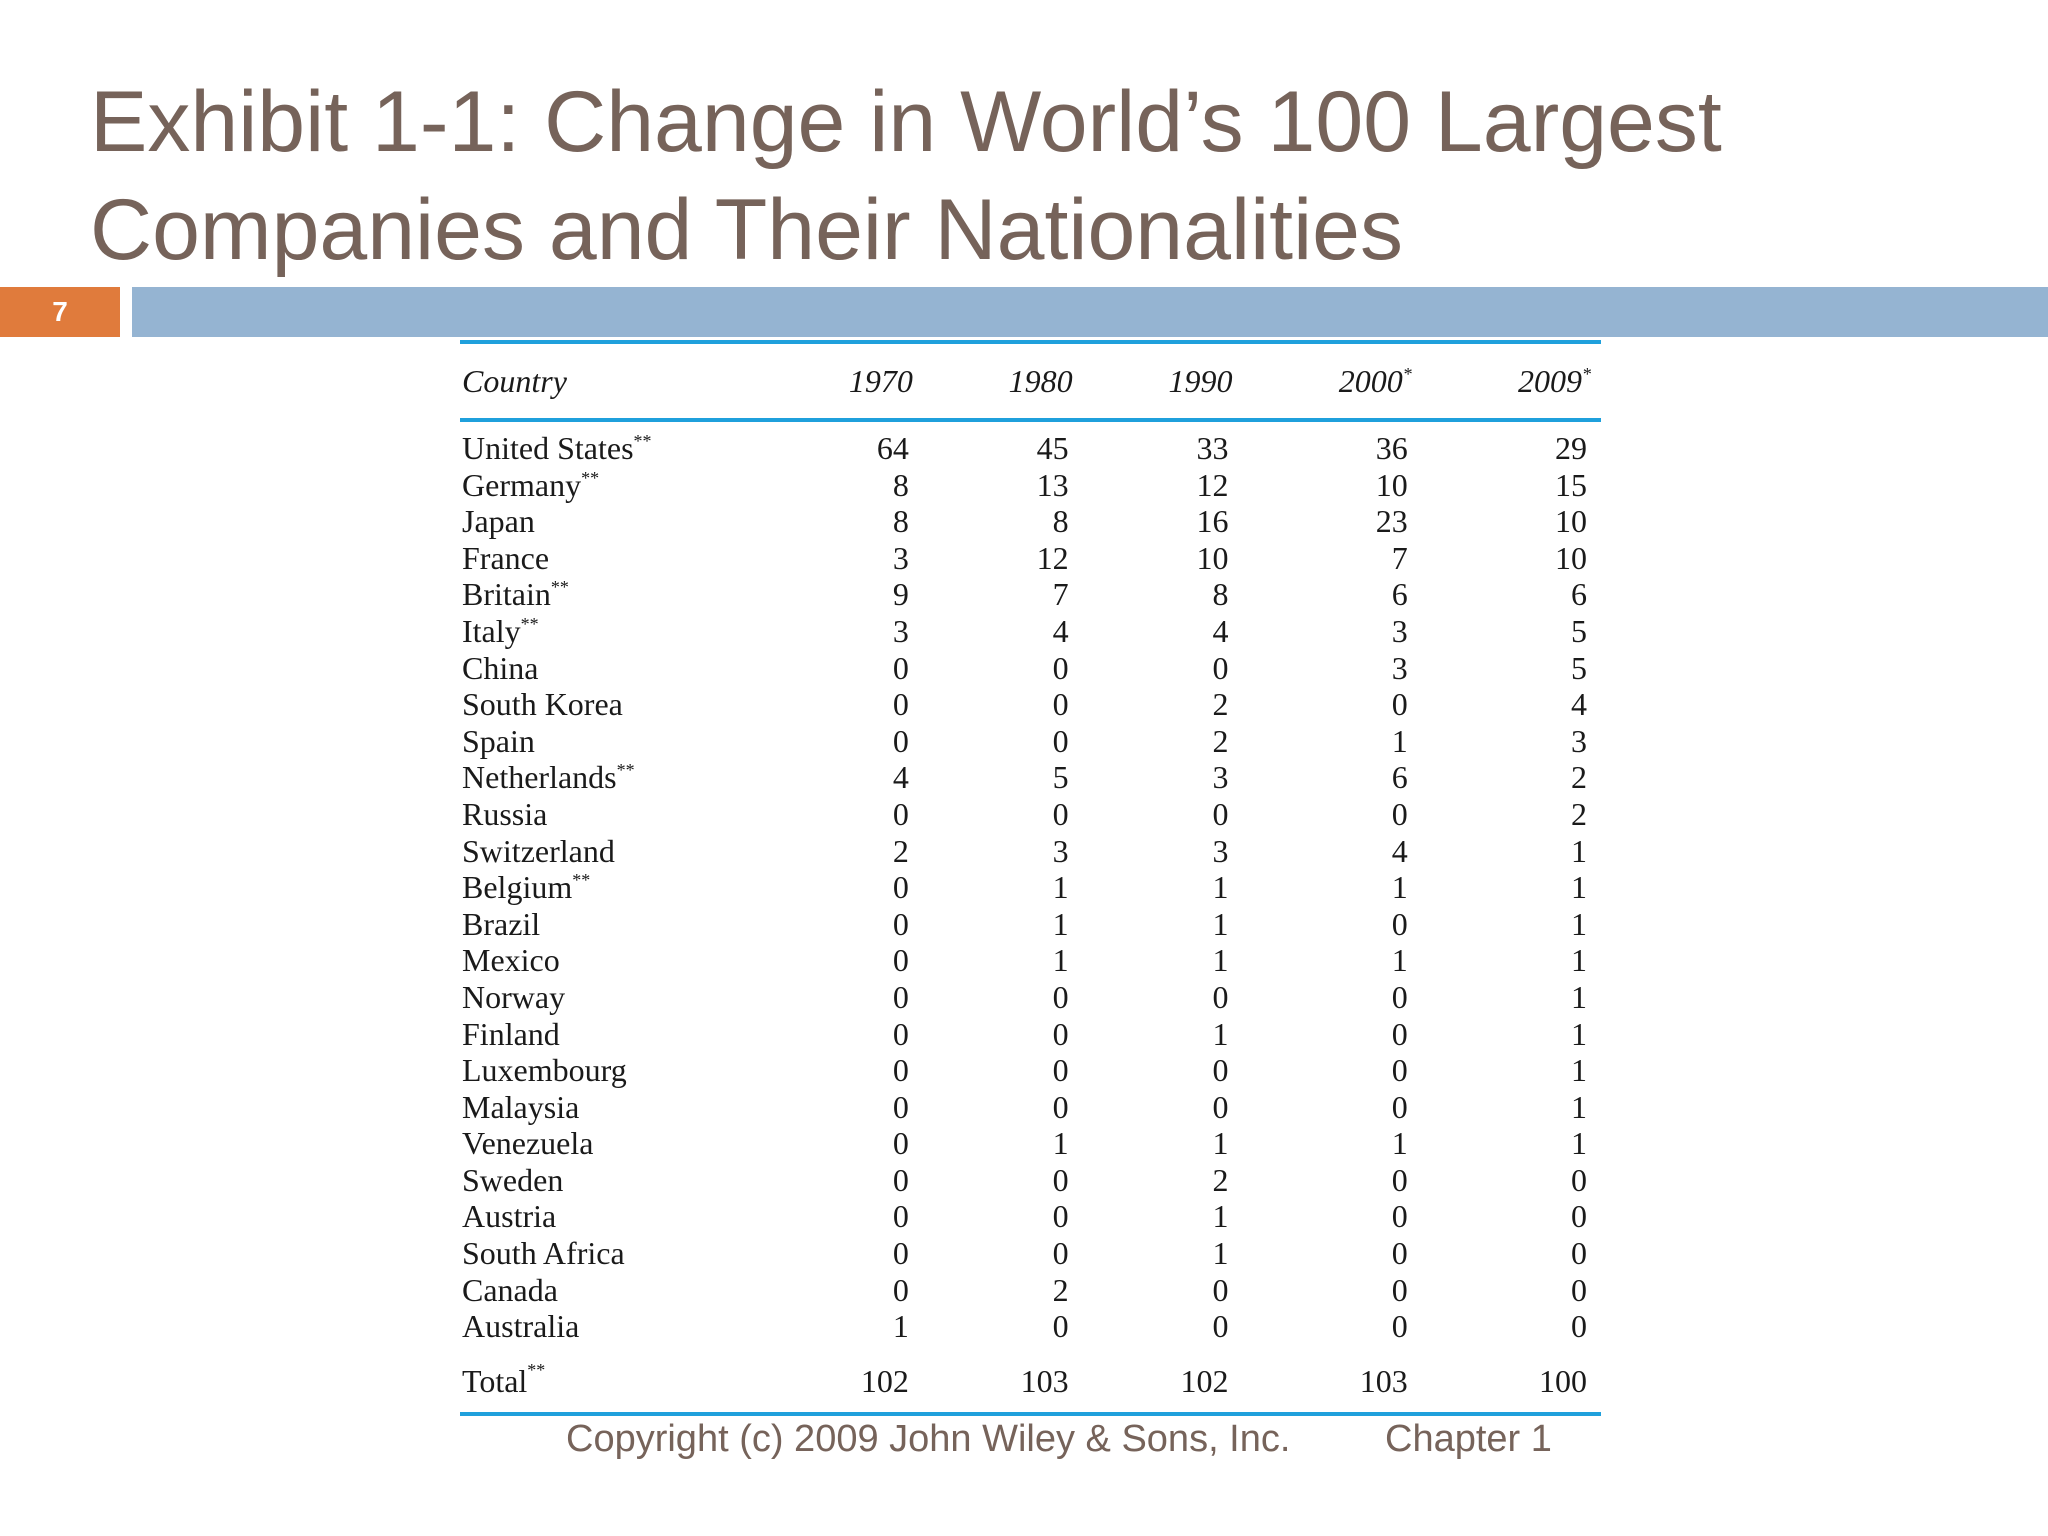 The height and width of the screenshot is (1536, 2048). What do you see at coordinates (1511, 381) in the screenshot?
I see `header-year: 2009*` at bounding box center [1511, 381].